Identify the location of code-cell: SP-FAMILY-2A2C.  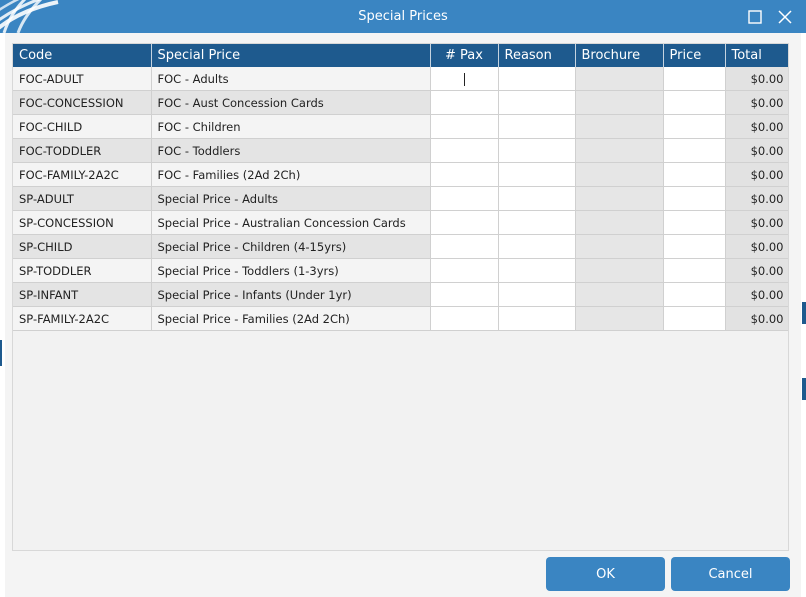
(82, 318).